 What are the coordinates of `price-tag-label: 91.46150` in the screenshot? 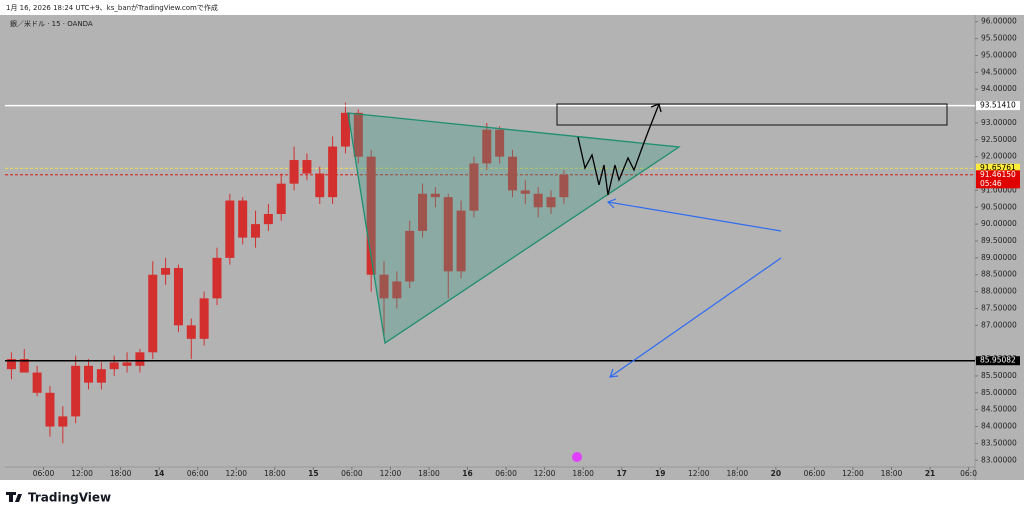 It's located at (998, 174).